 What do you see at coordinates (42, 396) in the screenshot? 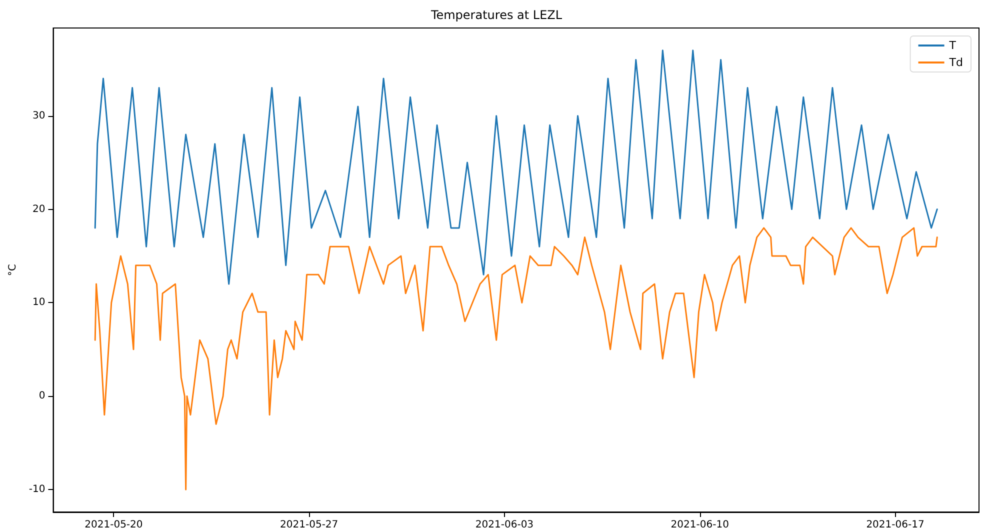
I see `y-tick-label: 0` at bounding box center [42, 396].